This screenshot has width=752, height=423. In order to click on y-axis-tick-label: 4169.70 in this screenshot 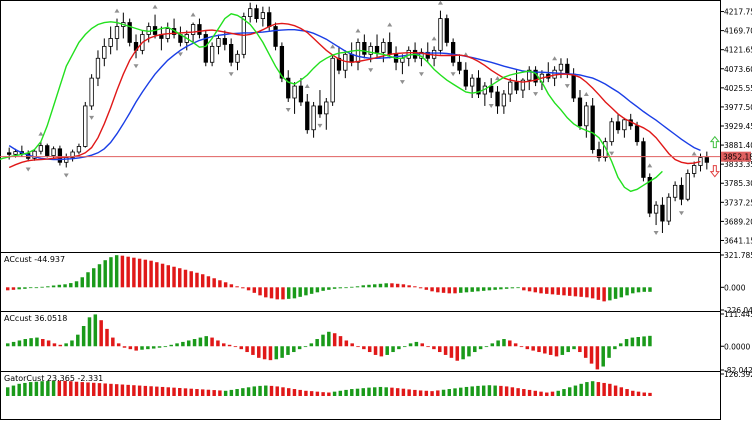, I will do `click(738, 31)`.